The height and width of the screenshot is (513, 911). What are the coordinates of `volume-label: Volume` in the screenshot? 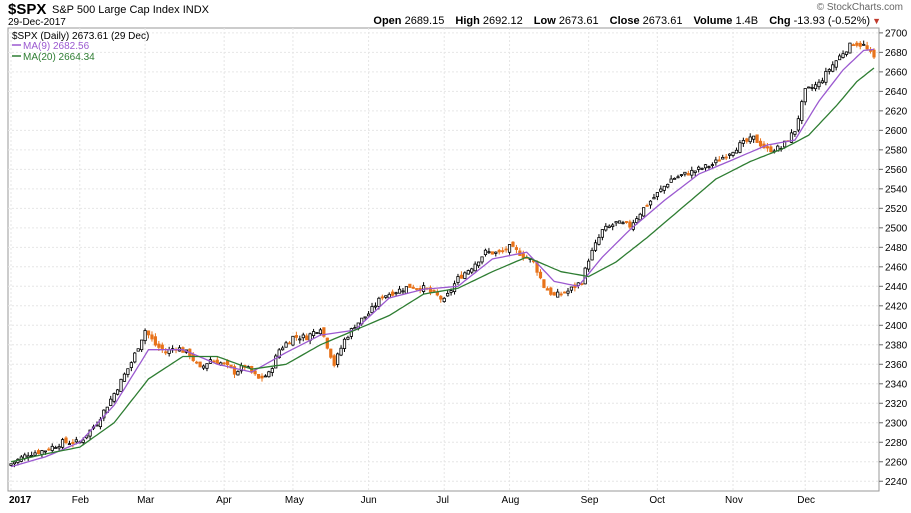 It's located at (713, 21).